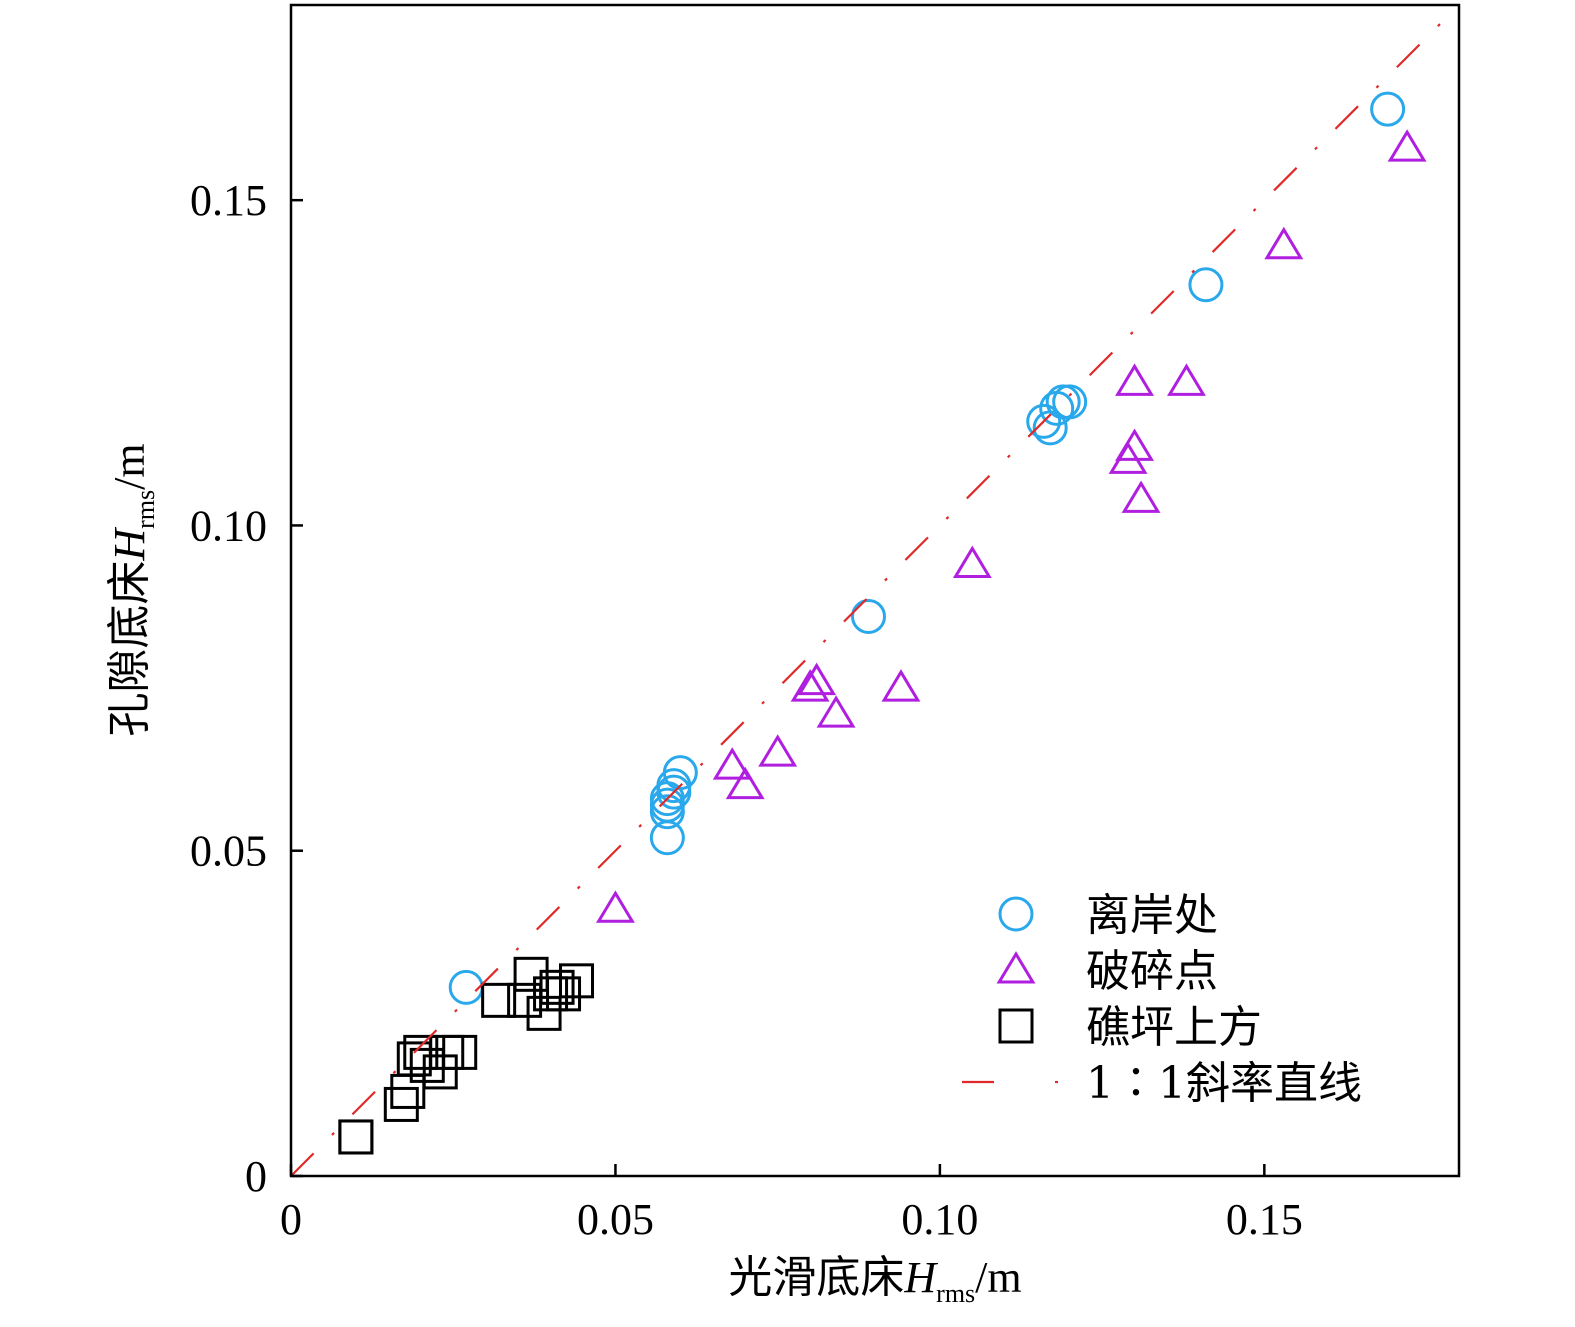  What do you see at coordinates (228, 851) in the screenshot?
I see `y-tick-label-1: 0.05` at bounding box center [228, 851].